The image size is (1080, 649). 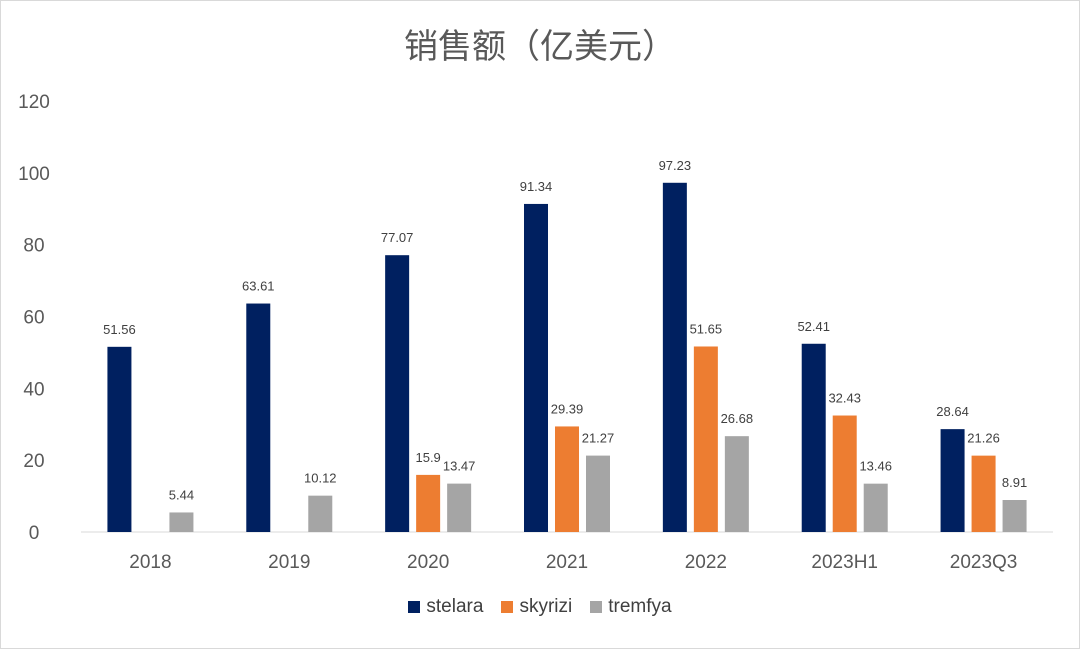 I want to click on x-tick-label: 2022, so click(x=706, y=562).